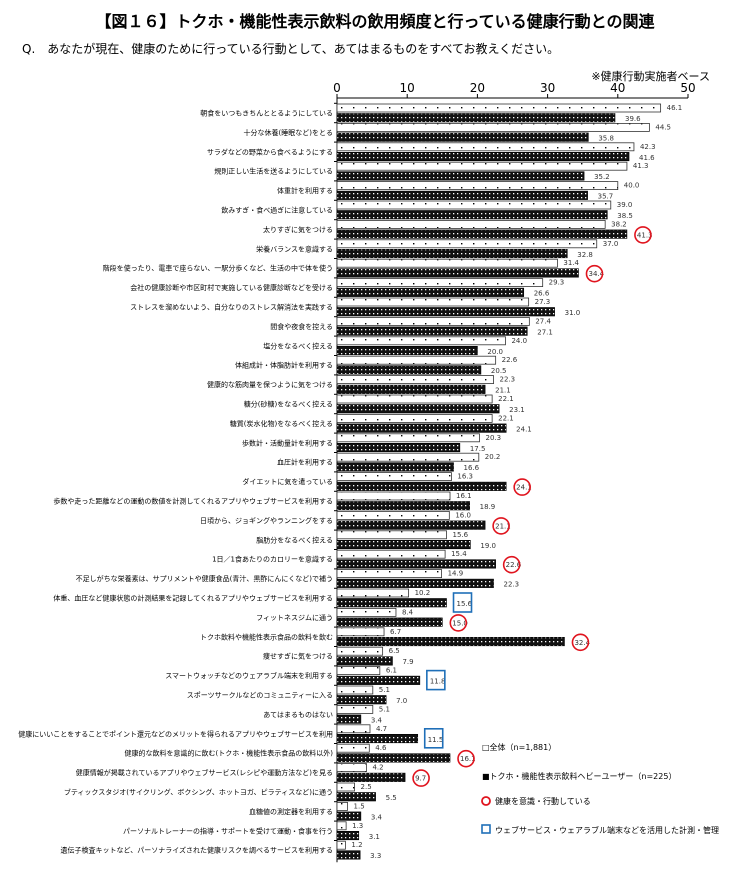 Image resolution: width=750 pixels, height=881 pixels. I want to click on value-label-heavy-user: 31.0, so click(573, 313).